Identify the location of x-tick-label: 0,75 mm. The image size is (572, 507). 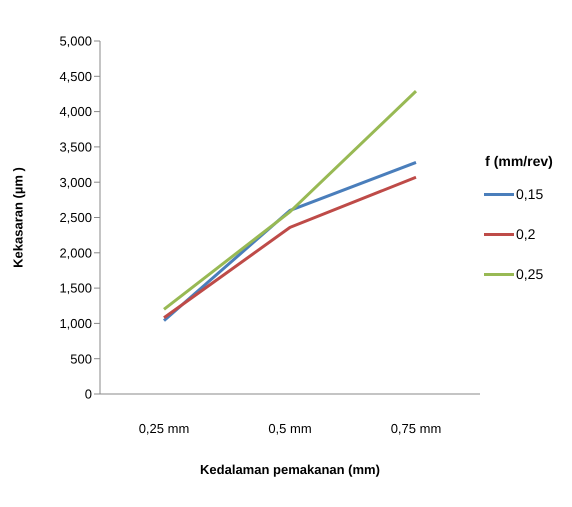
(416, 428).